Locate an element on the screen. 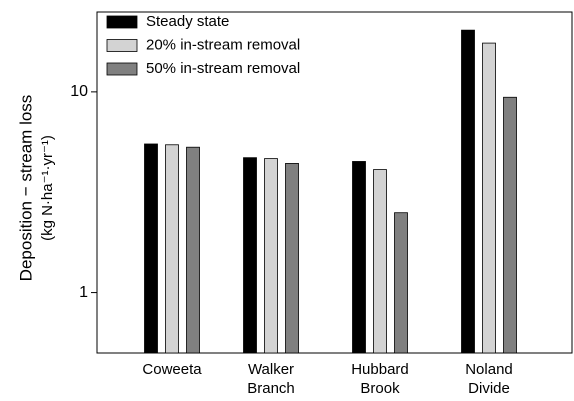  legend-label: 50% in-stream removal is located at coordinates (223, 68).